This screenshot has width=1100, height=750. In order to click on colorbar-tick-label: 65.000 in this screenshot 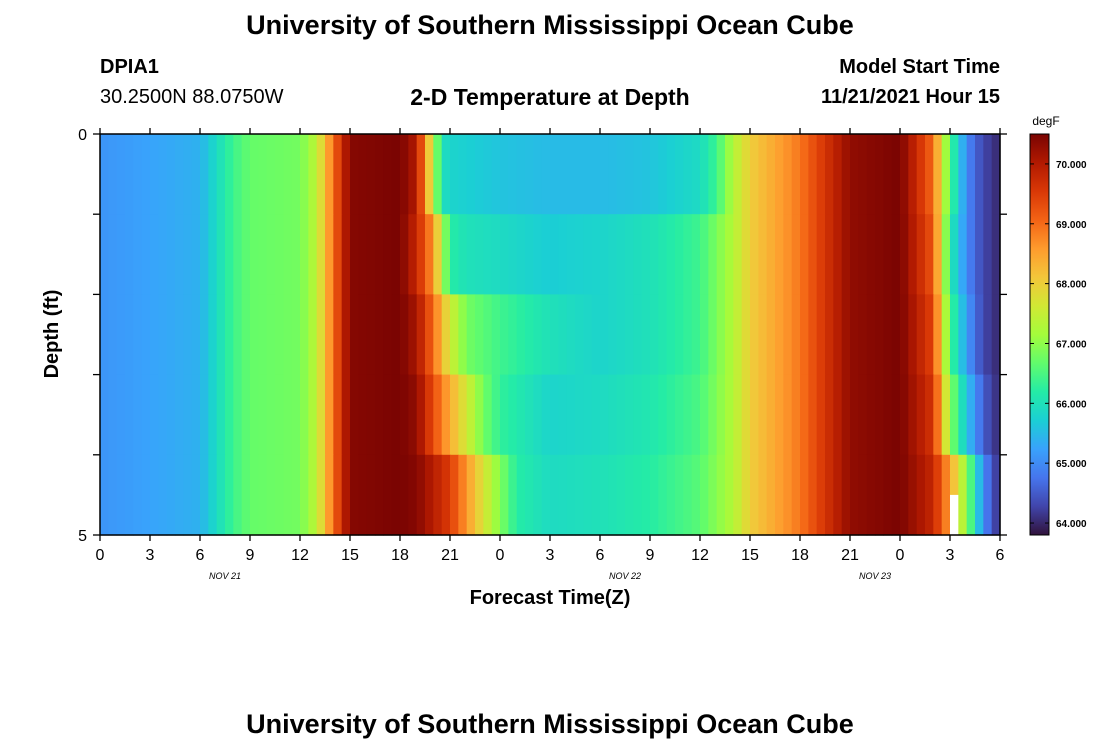, I will do `click(1071, 464)`.